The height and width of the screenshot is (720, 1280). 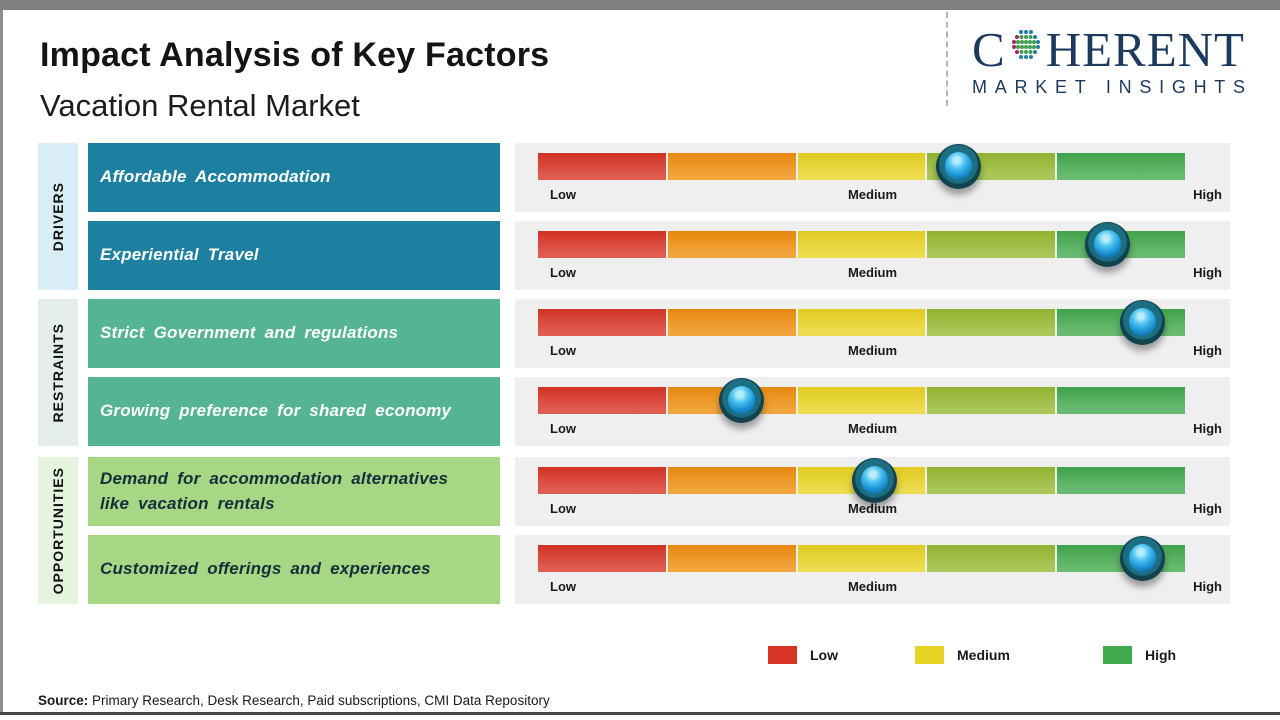 I want to click on brand-logo: C HERENT MARKET INSIGHTS, so click(x=1120, y=59).